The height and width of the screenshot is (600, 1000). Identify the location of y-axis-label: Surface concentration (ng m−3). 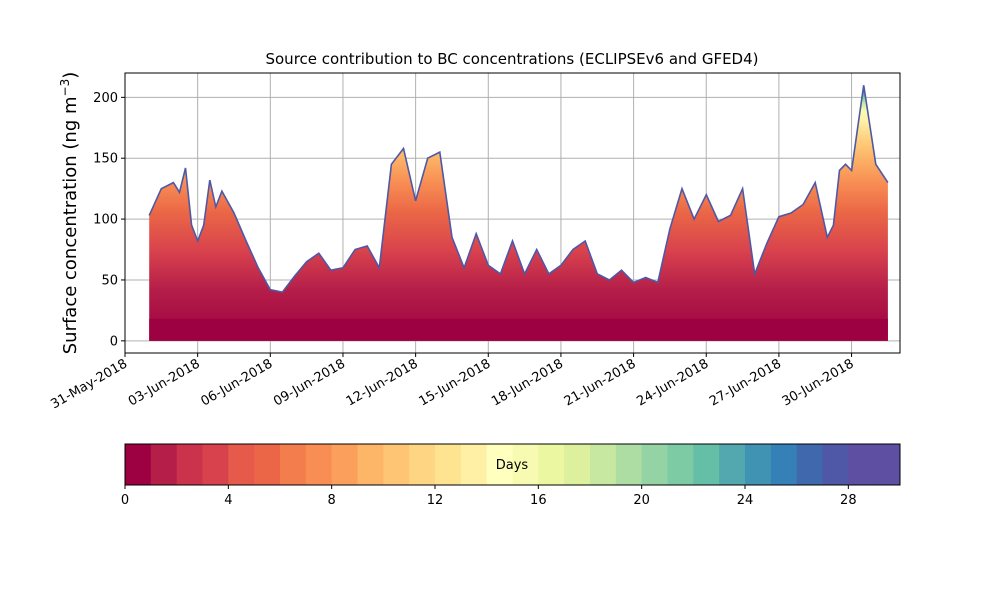
(69, 213).